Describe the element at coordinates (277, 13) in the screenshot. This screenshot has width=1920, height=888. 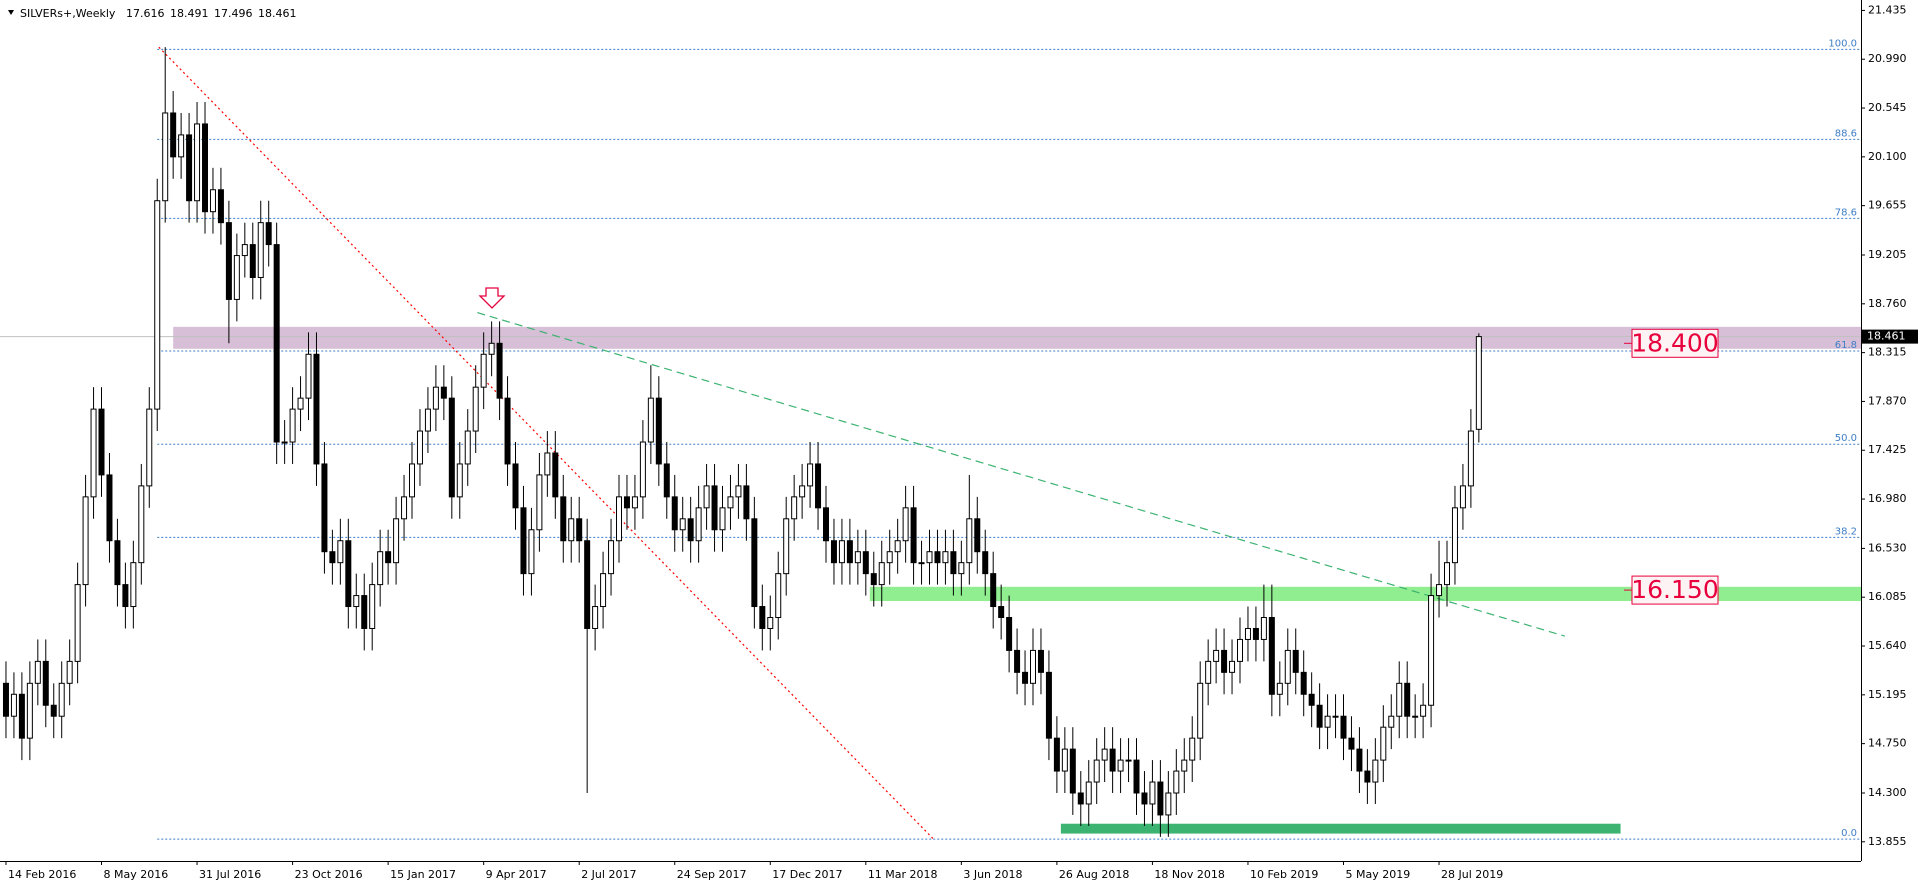
I see `ohlc-close: 18.461` at that location.